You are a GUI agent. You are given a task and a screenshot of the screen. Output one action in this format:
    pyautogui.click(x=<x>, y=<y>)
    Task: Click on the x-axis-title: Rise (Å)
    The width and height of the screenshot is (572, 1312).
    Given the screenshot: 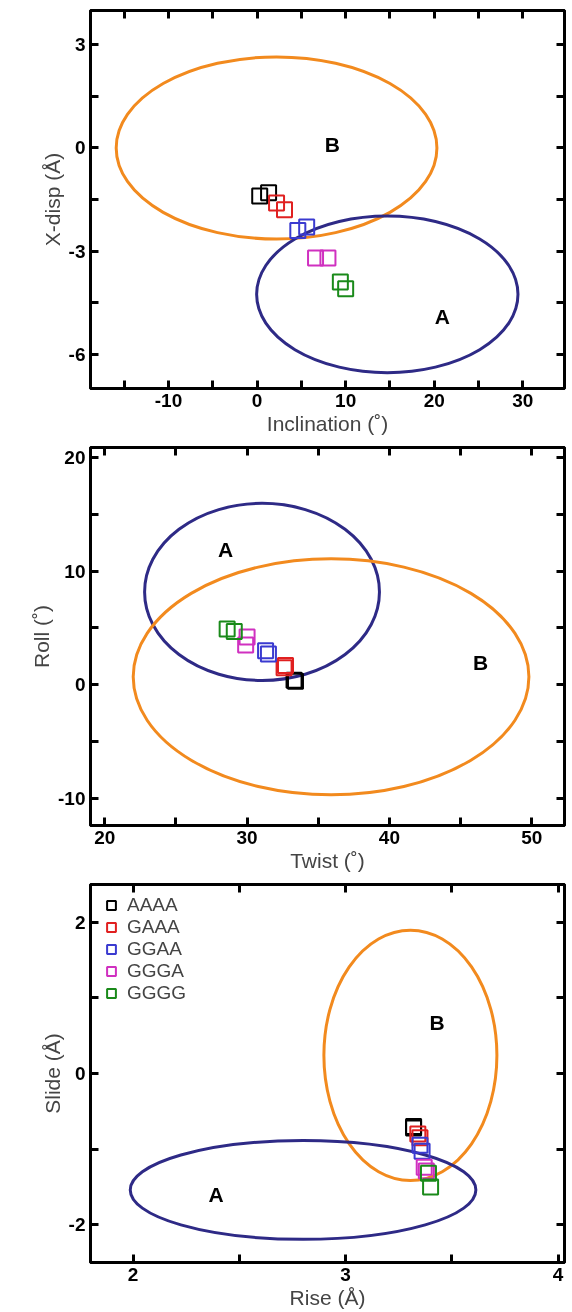 What is the action you would take?
    pyautogui.click(x=327, y=1297)
    